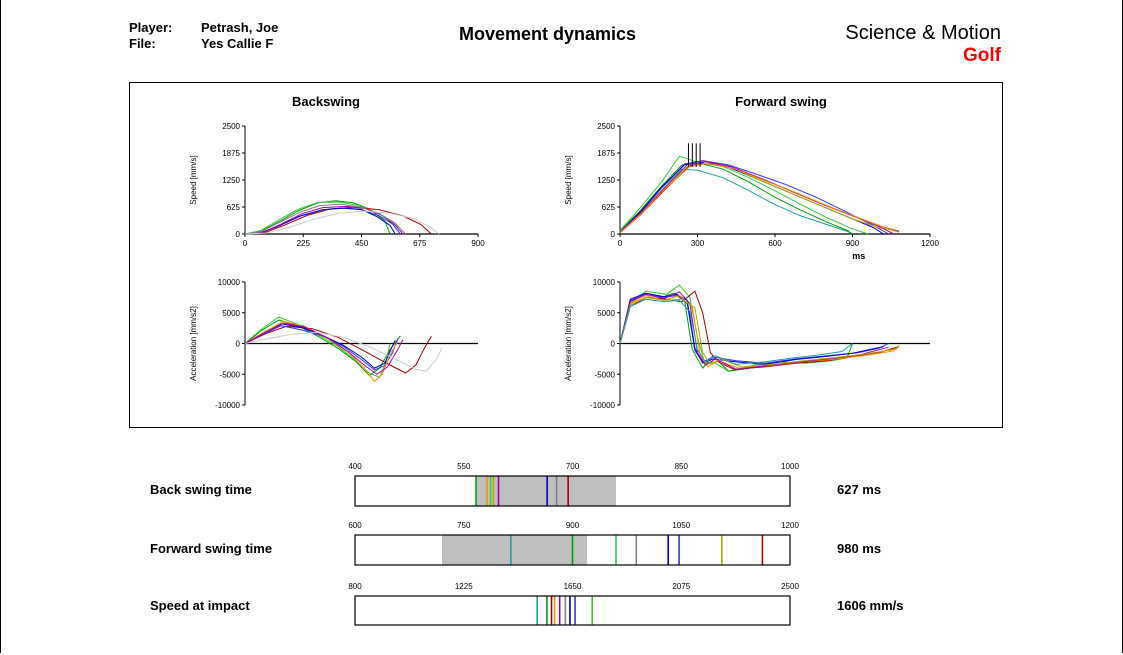 Image resolution: width=1123 pixels, height=655 pixels. I want to click on file-value: Yes Callie F, so click(237, 43).